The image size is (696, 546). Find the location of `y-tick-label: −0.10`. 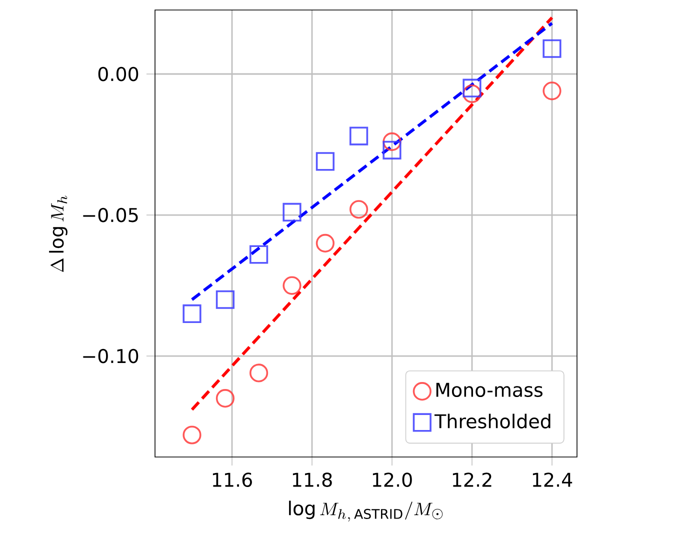

y-tick-label: −0.10 is located at coordinates (110, 356).